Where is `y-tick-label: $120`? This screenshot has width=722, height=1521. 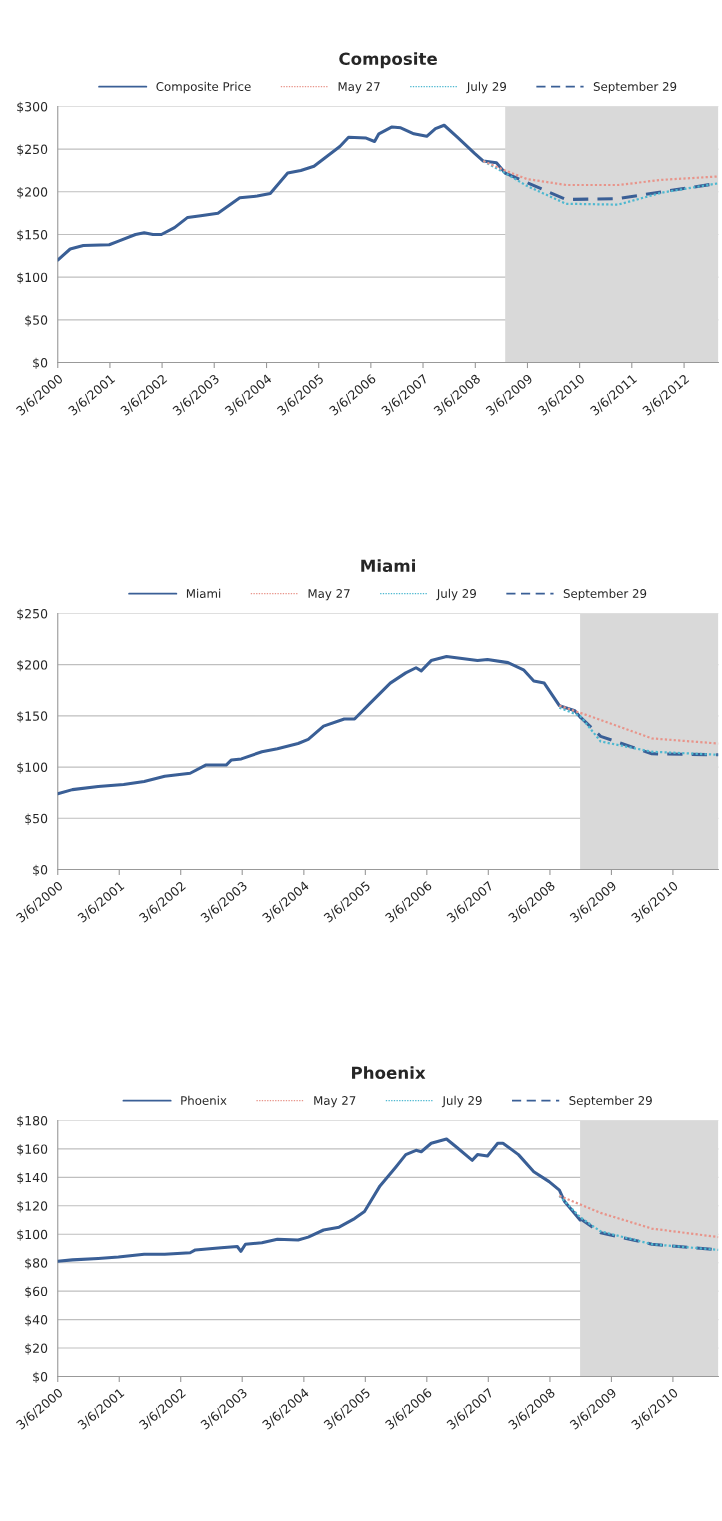
y-tick-label: $120 is located at coordinates (32, 1207).